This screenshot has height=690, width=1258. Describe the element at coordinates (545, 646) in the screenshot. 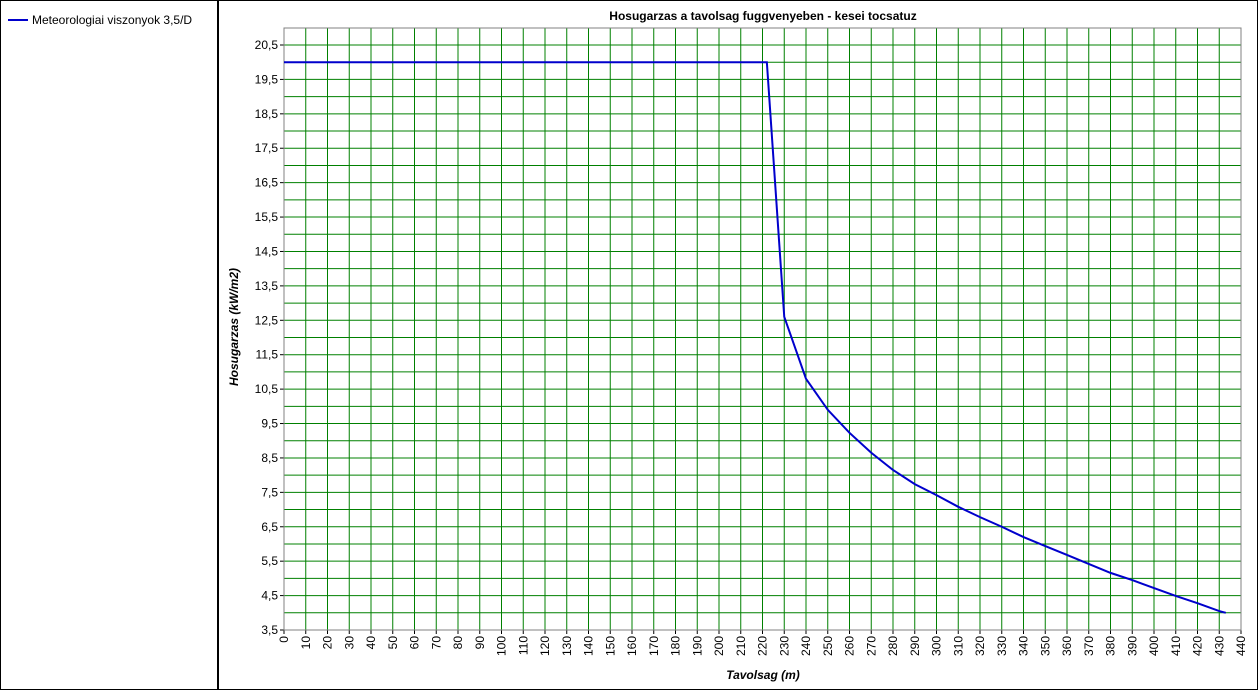

I see `x-tick-label: 120` at that location.